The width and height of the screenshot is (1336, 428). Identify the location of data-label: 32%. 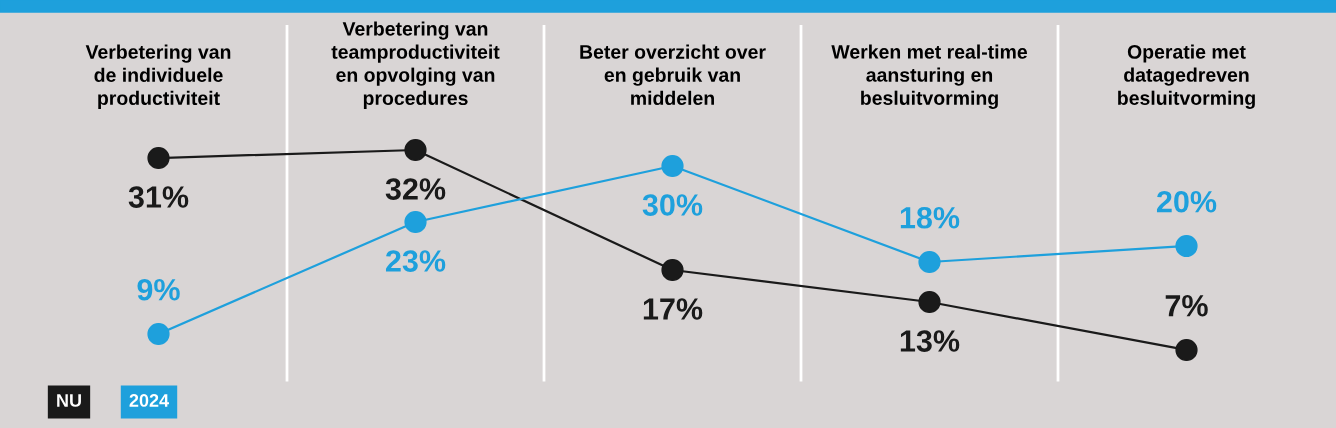
(415, 189).